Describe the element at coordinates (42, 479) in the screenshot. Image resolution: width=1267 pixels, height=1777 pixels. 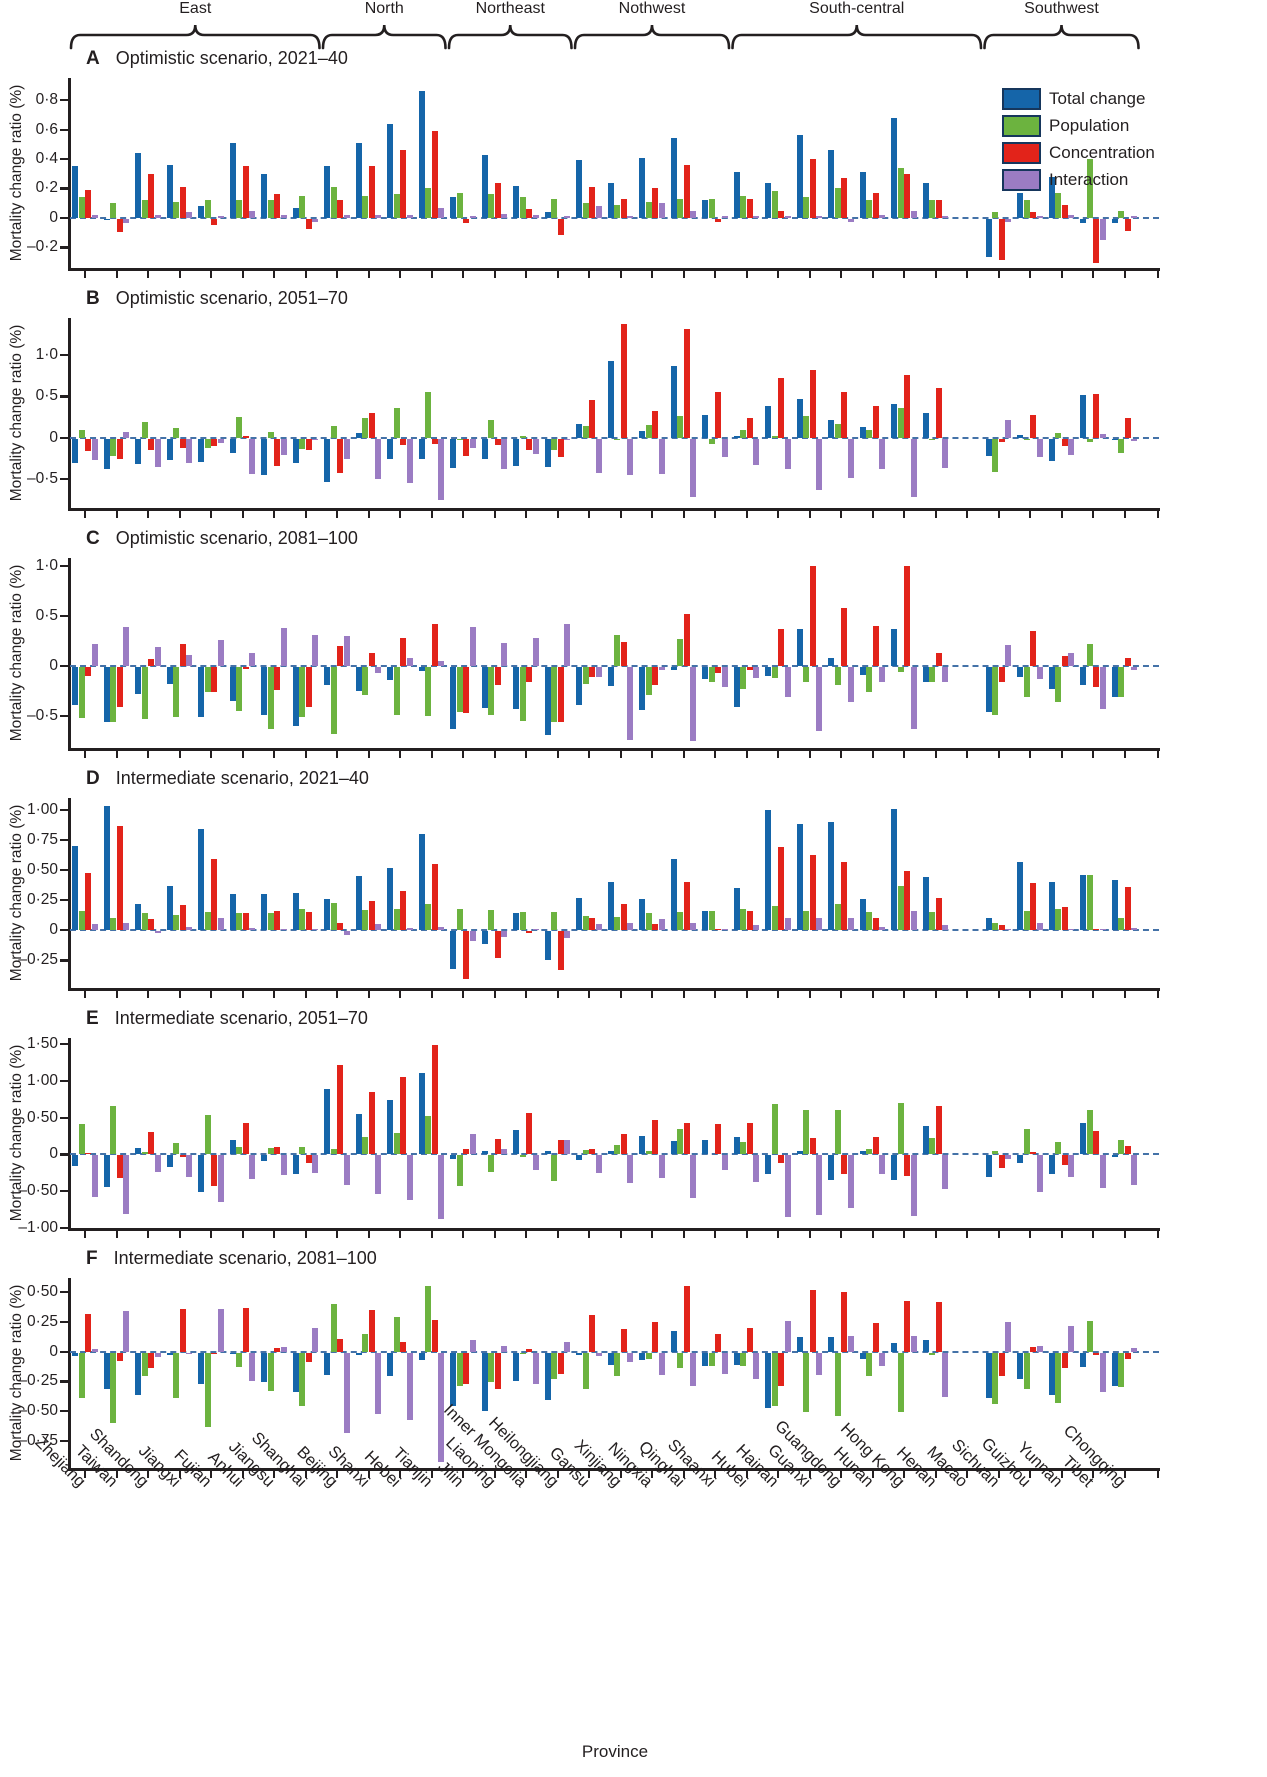
I see `y-tick-label: –0·5` at that location.